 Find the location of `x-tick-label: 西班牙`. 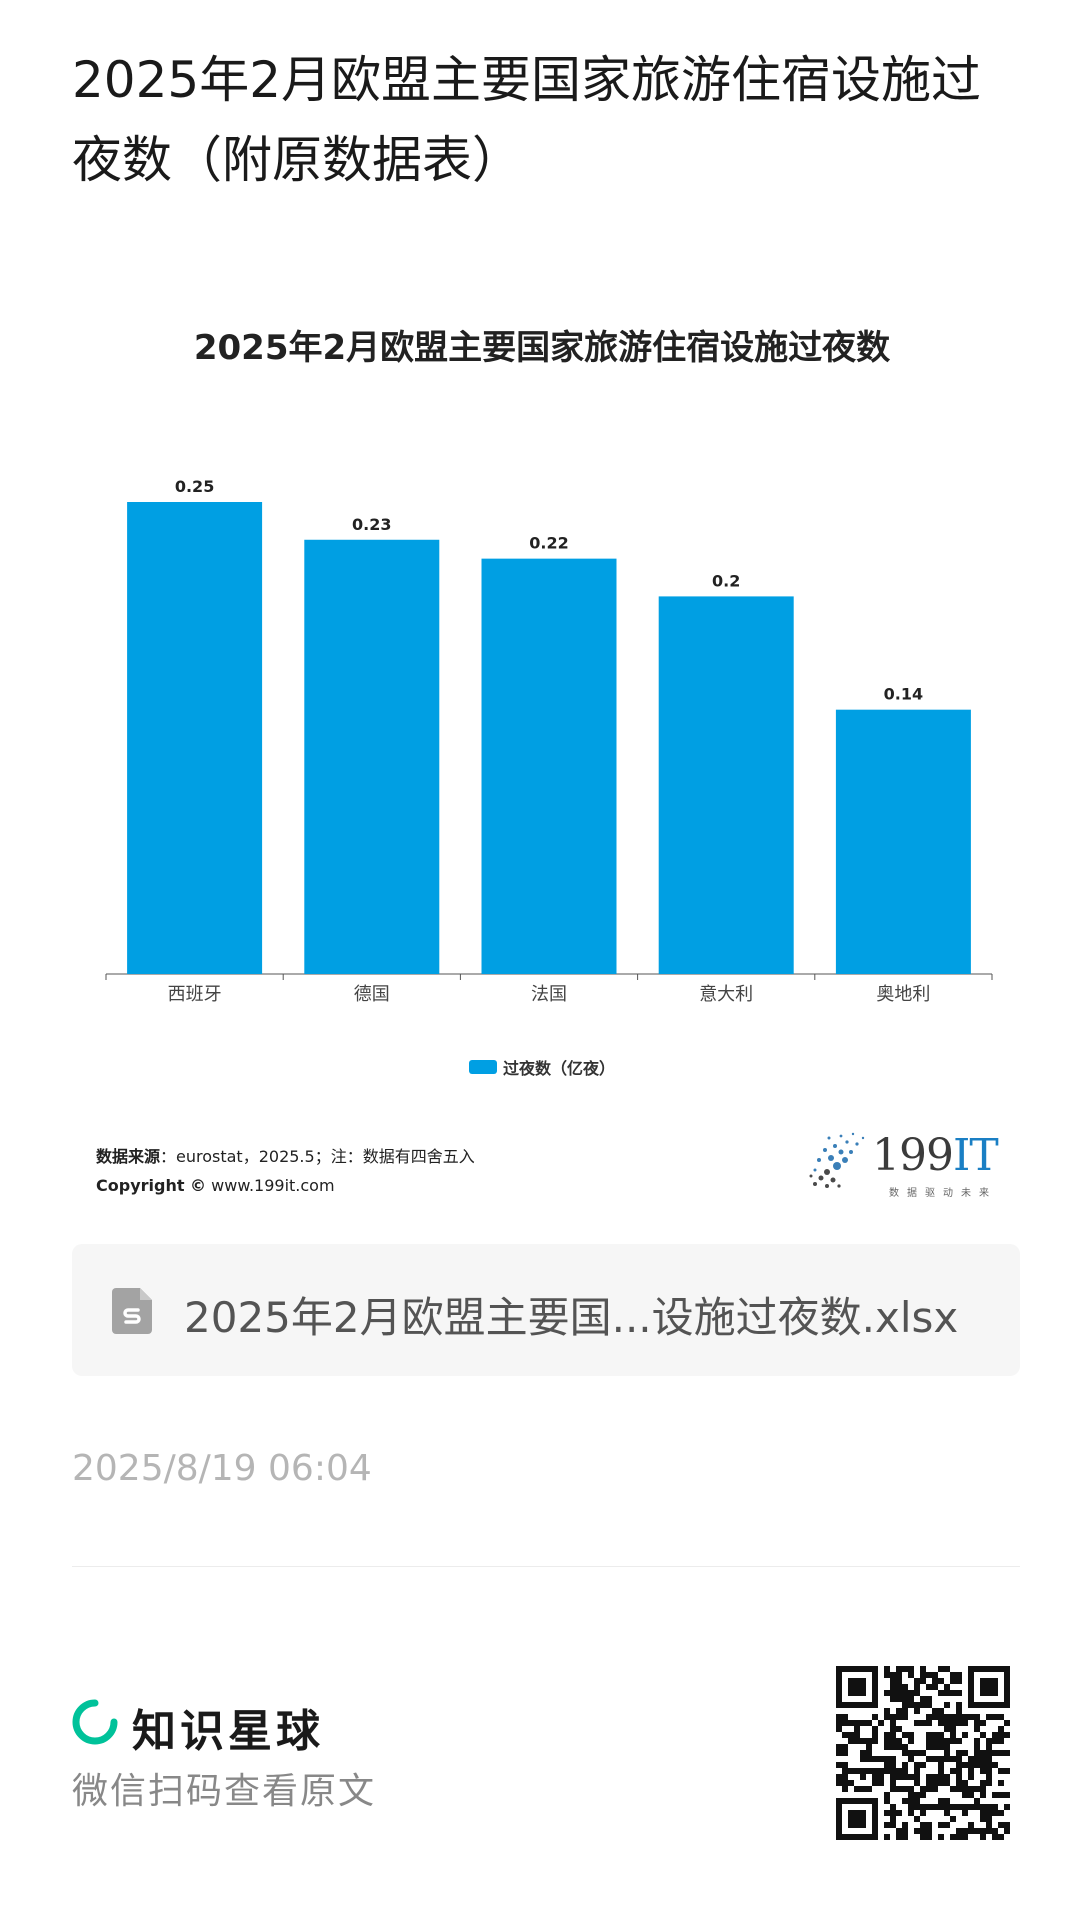

x-tick-label: 西班牙 is located at coordinates (195, 994).